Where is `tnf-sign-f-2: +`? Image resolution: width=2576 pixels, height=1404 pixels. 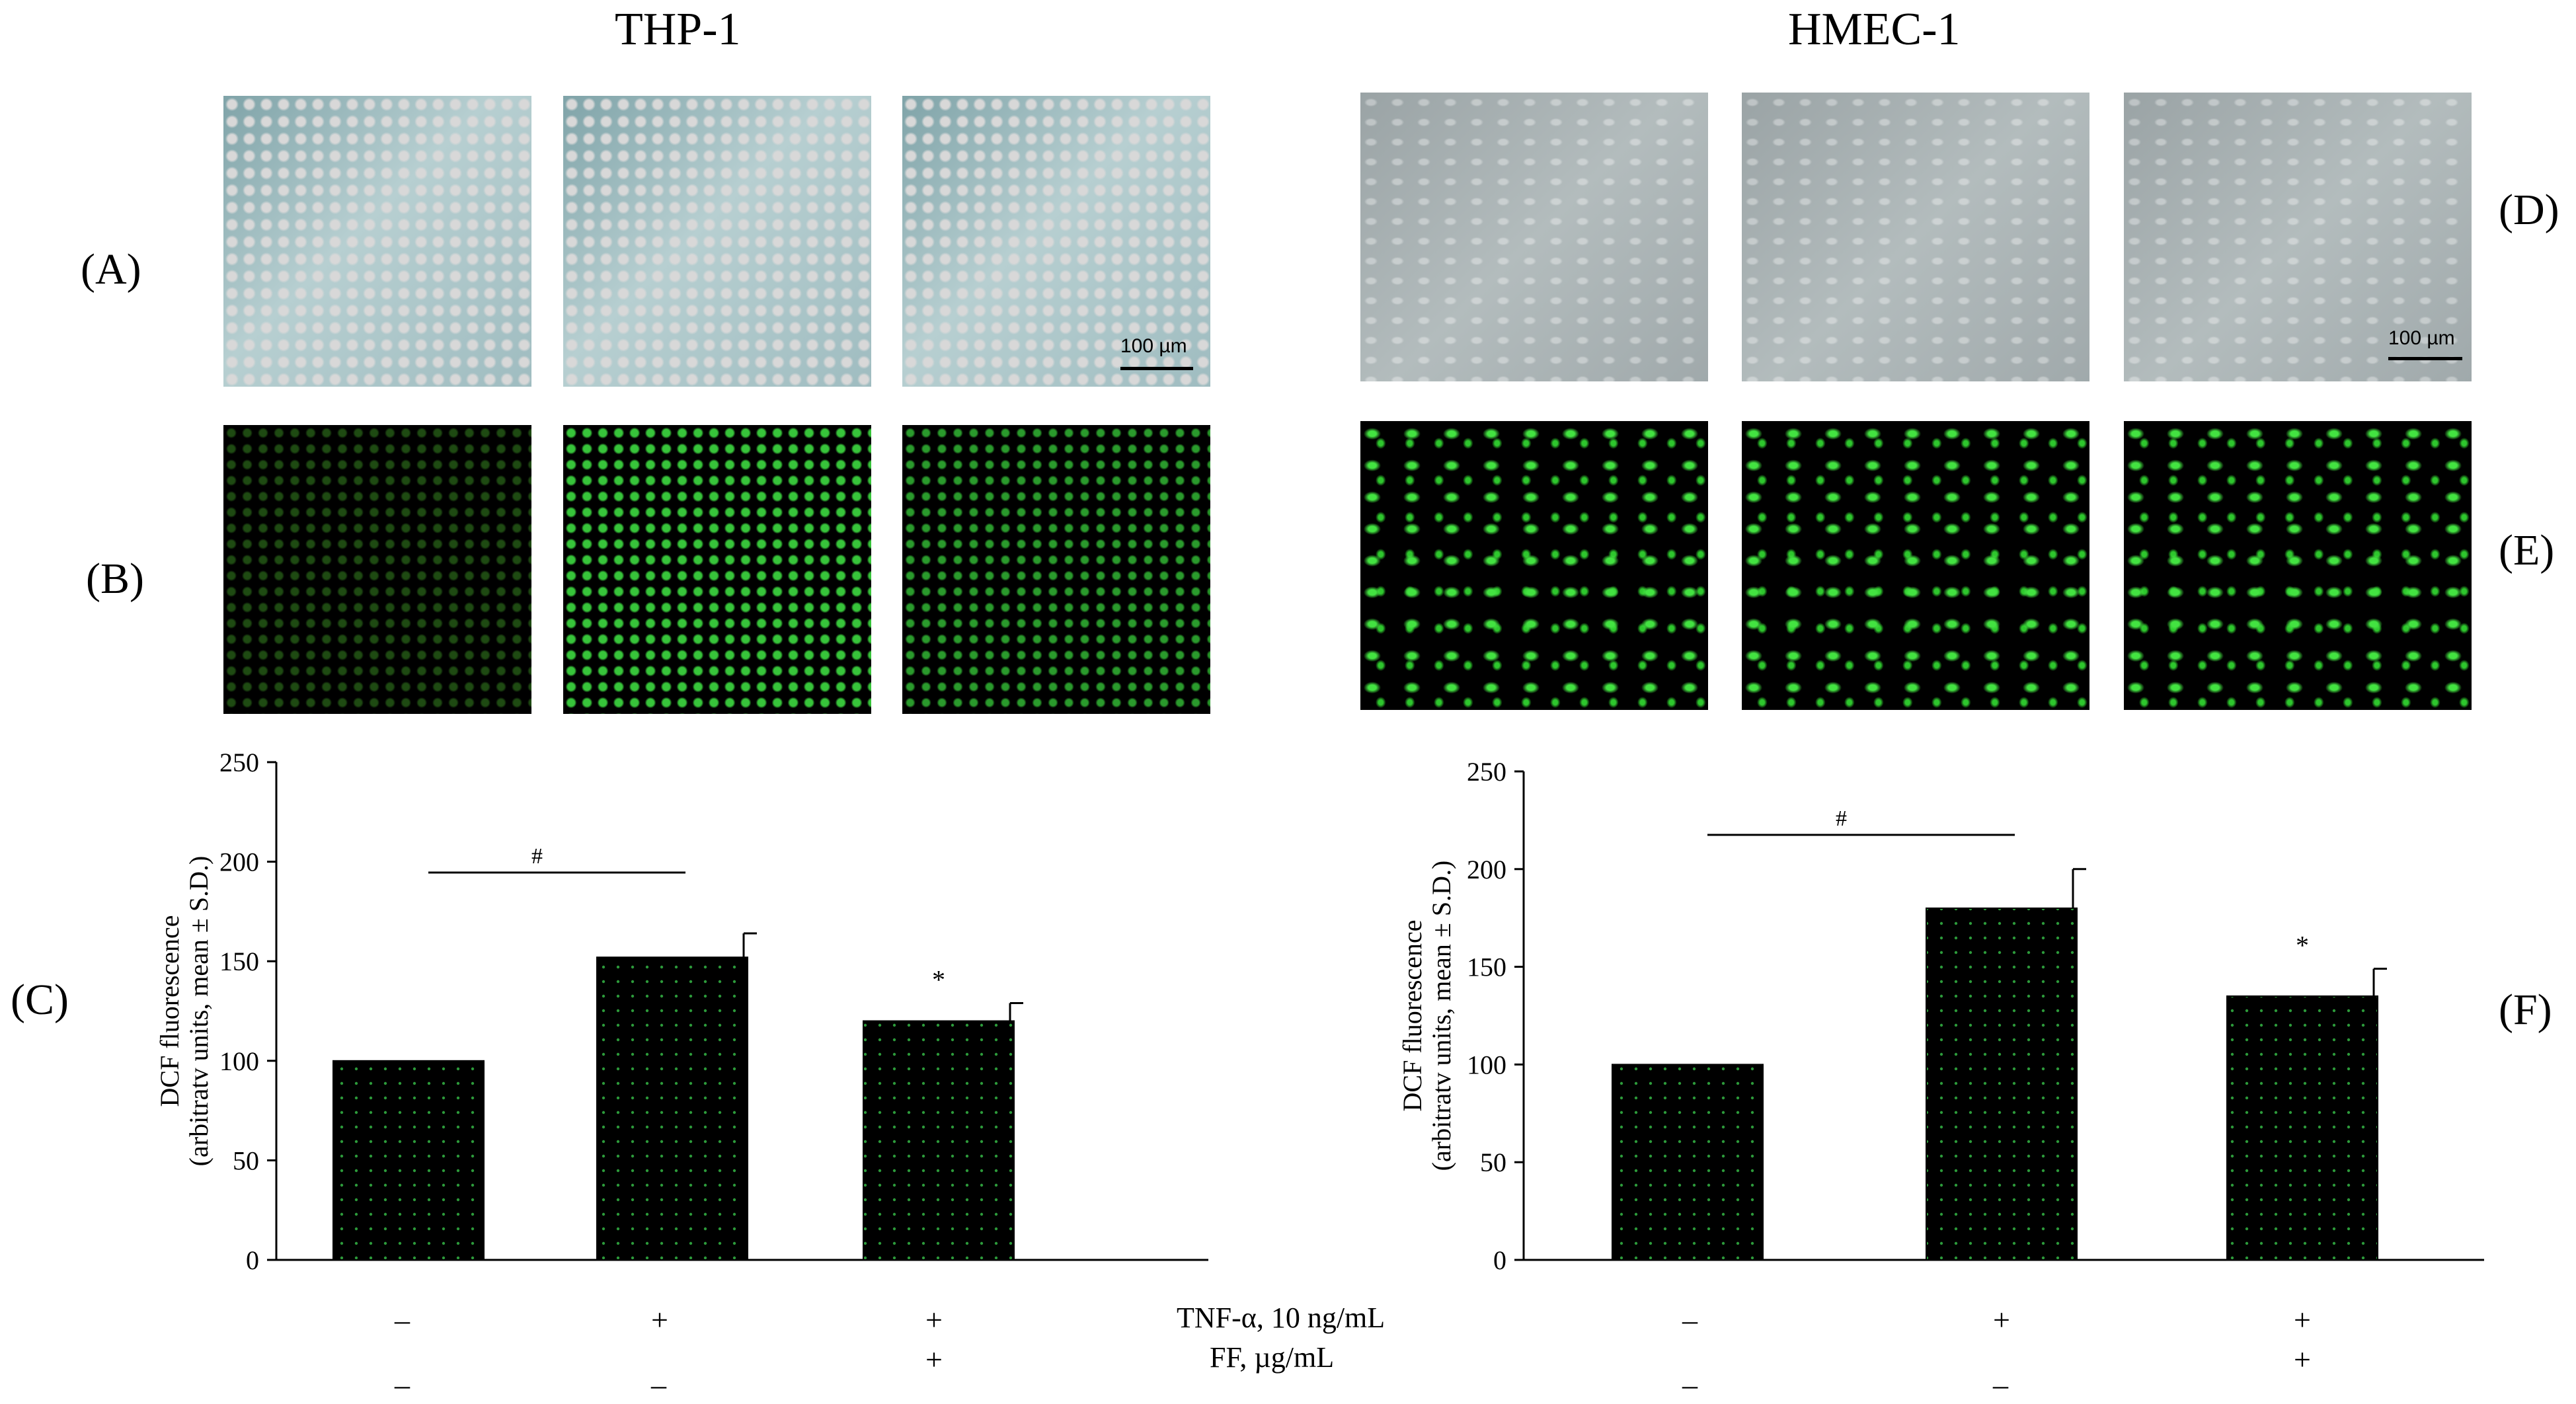 tnf-sign-f-2: + is located at coordinates (2001, 1320).